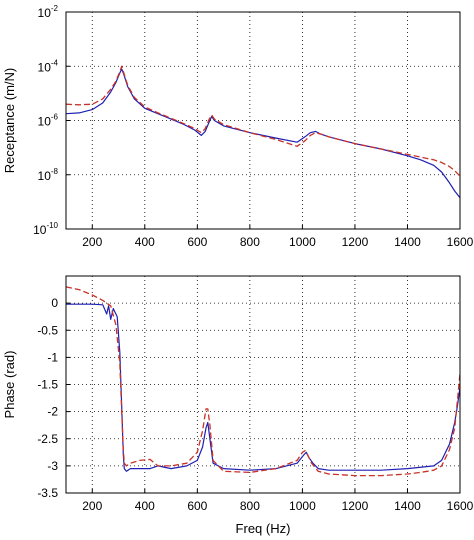 The image size is (474, 540). Describe the element at coordinates (9, 120) in the screenshot. I see `receptance-y-axis-label: Receptance (m/N)` at that location.